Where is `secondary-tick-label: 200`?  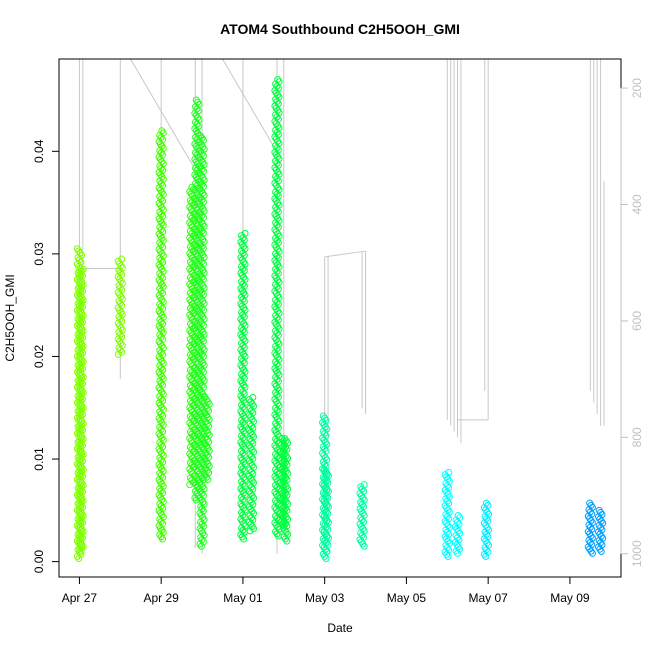 secondary-tick-label: 200 is located at coordinates (637, 88).